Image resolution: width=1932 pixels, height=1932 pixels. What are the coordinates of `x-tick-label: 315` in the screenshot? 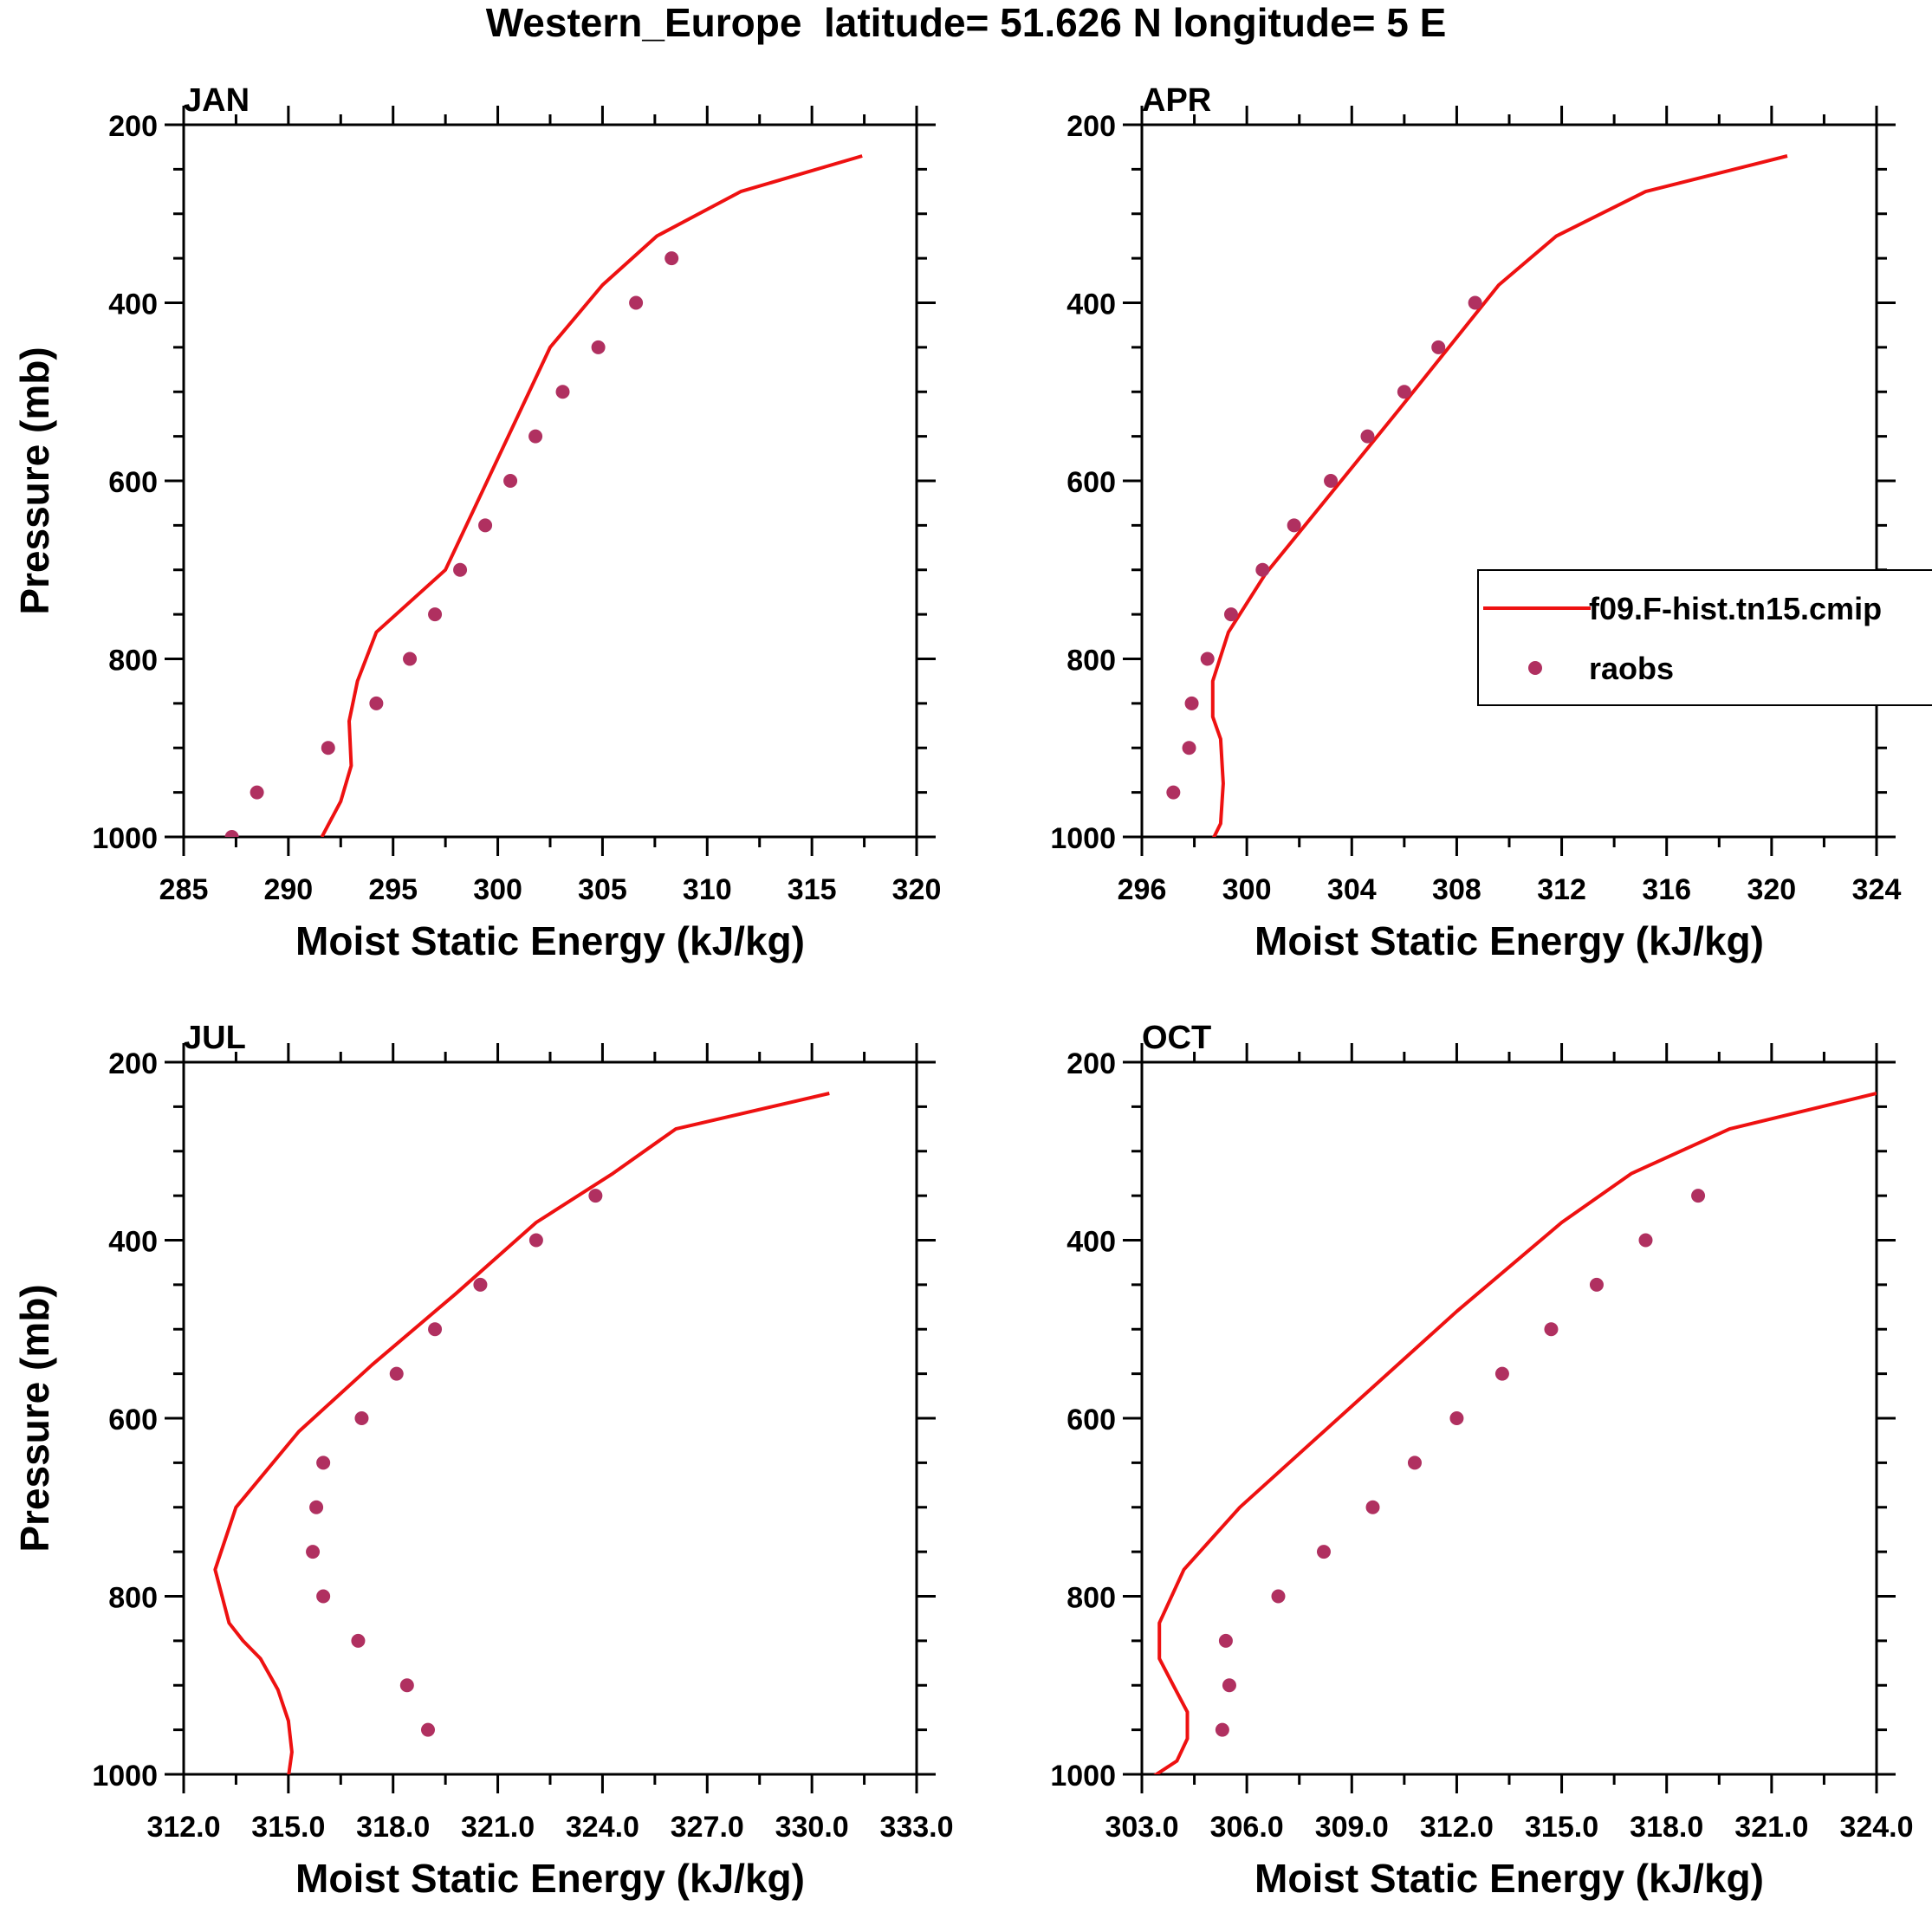 It's located at (812, 890).